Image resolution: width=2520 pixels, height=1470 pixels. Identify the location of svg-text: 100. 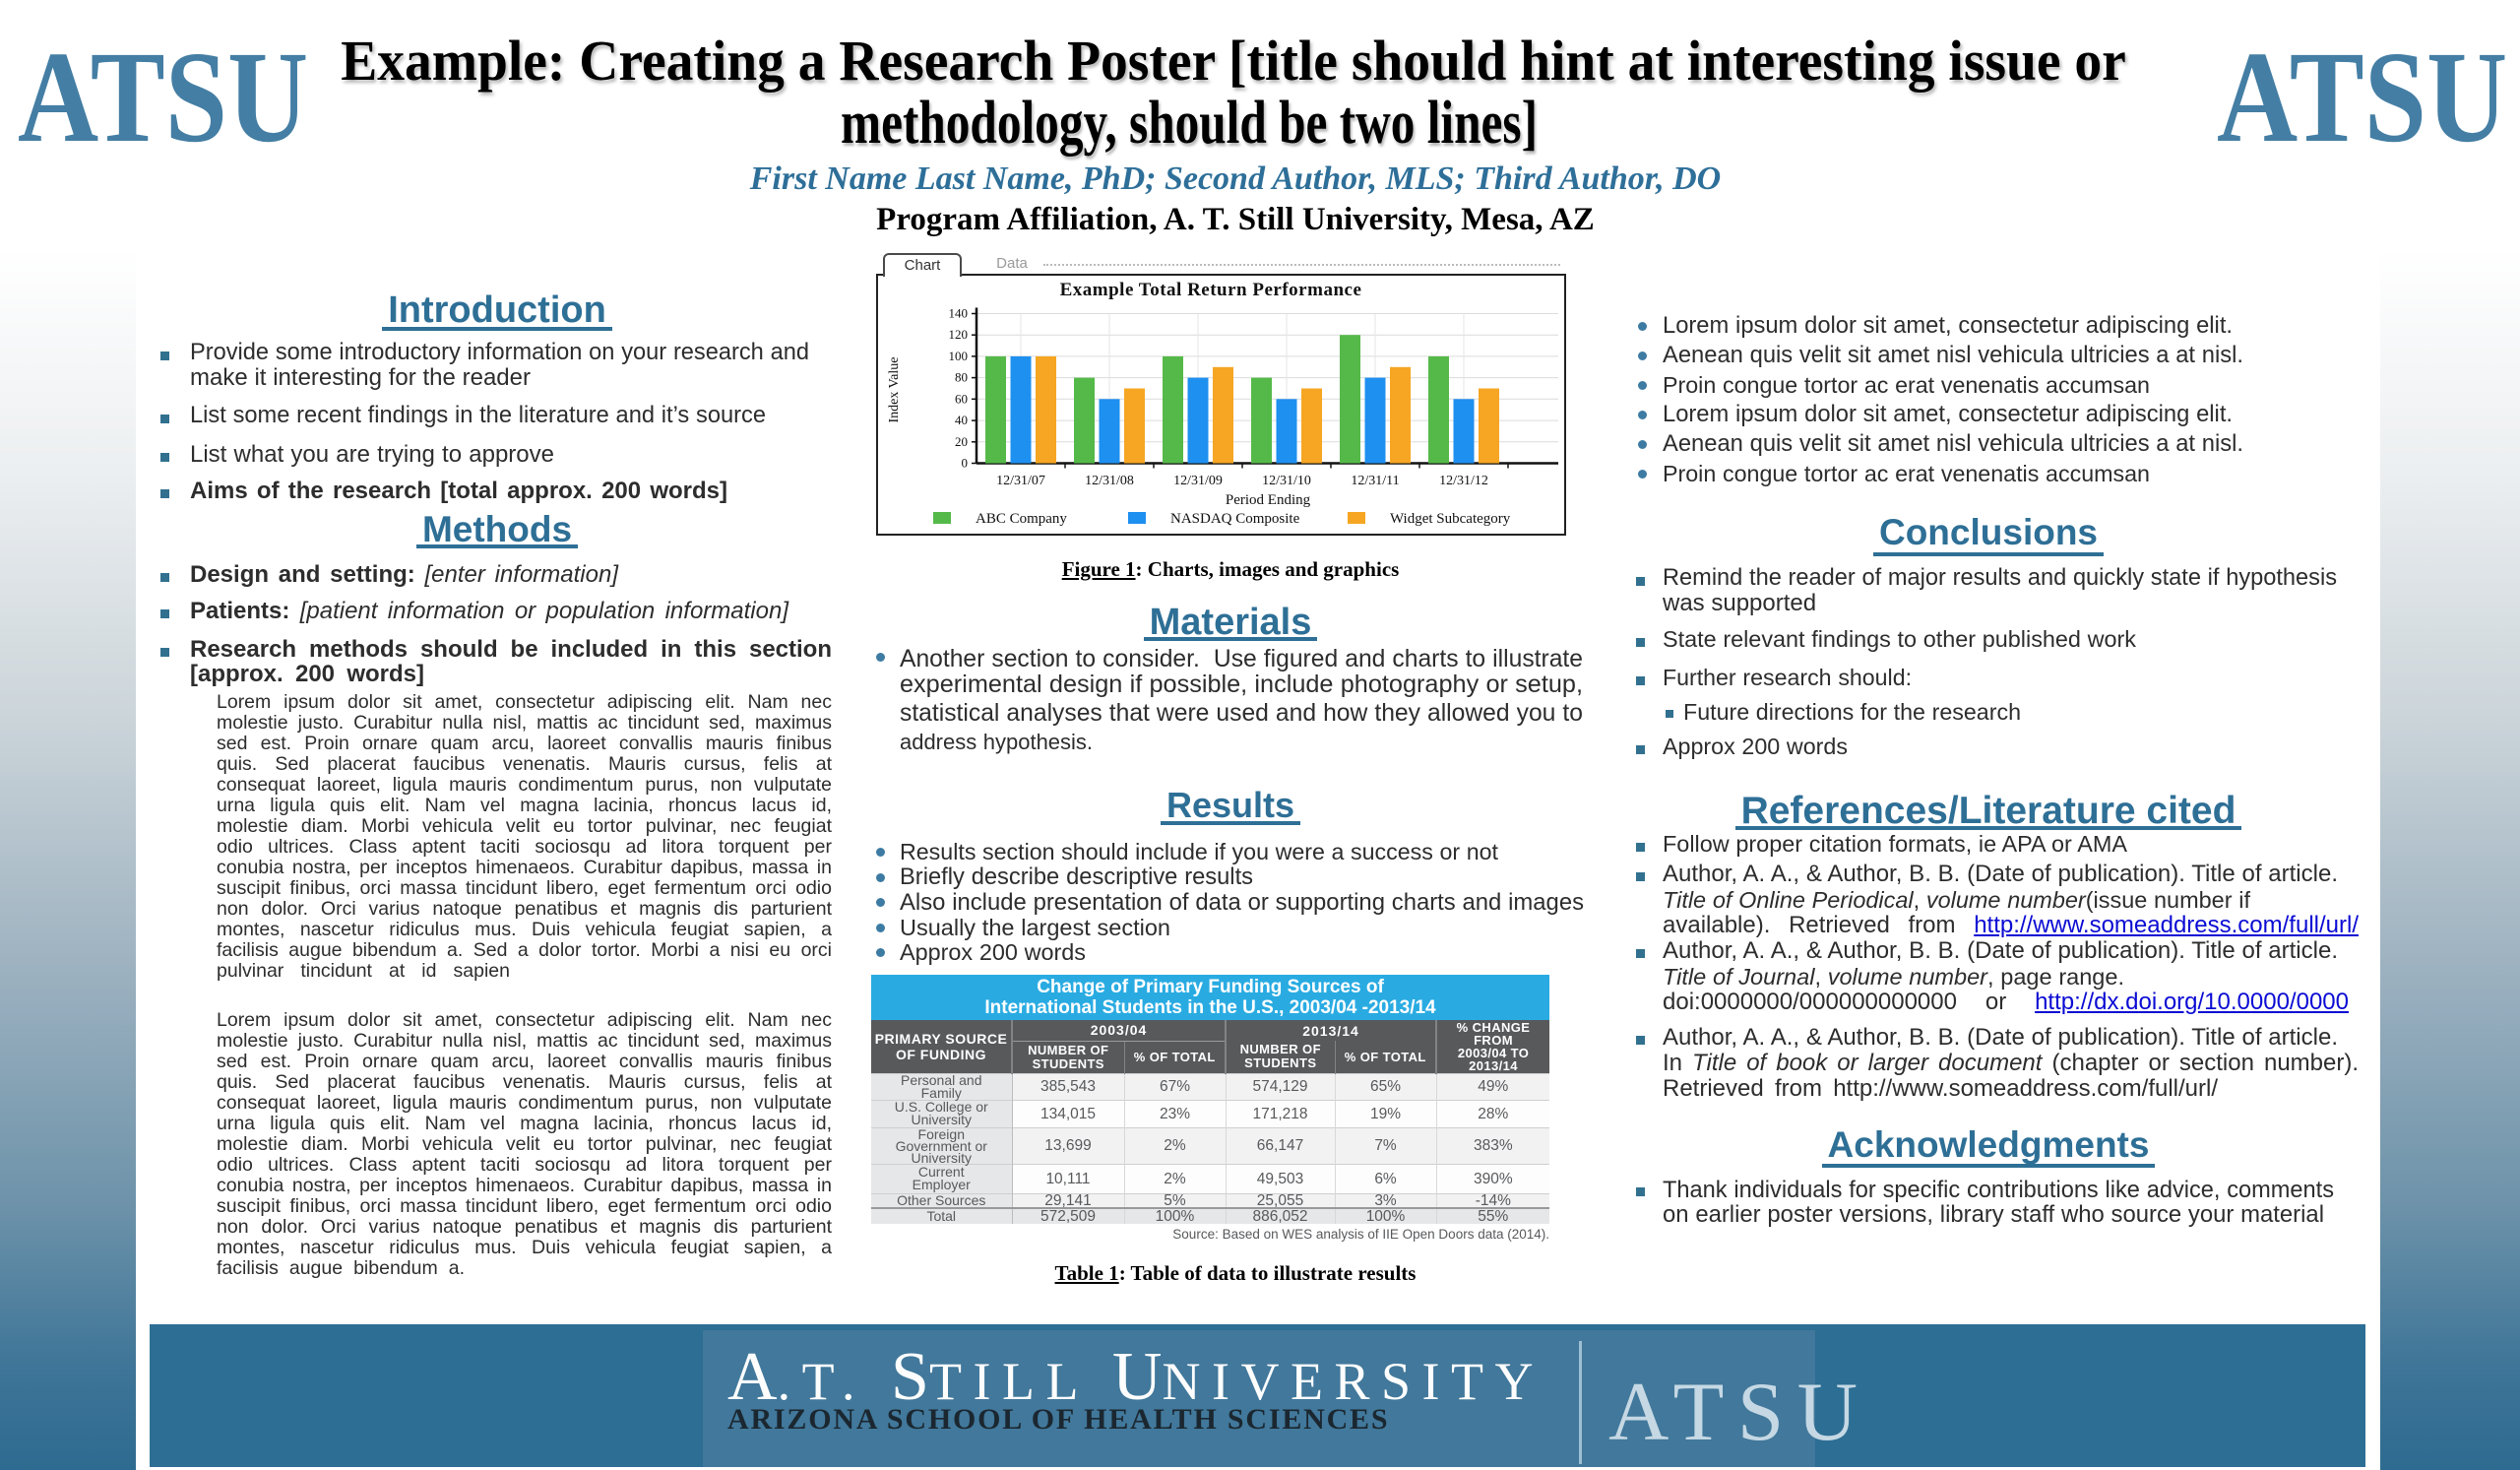
(959, 356).